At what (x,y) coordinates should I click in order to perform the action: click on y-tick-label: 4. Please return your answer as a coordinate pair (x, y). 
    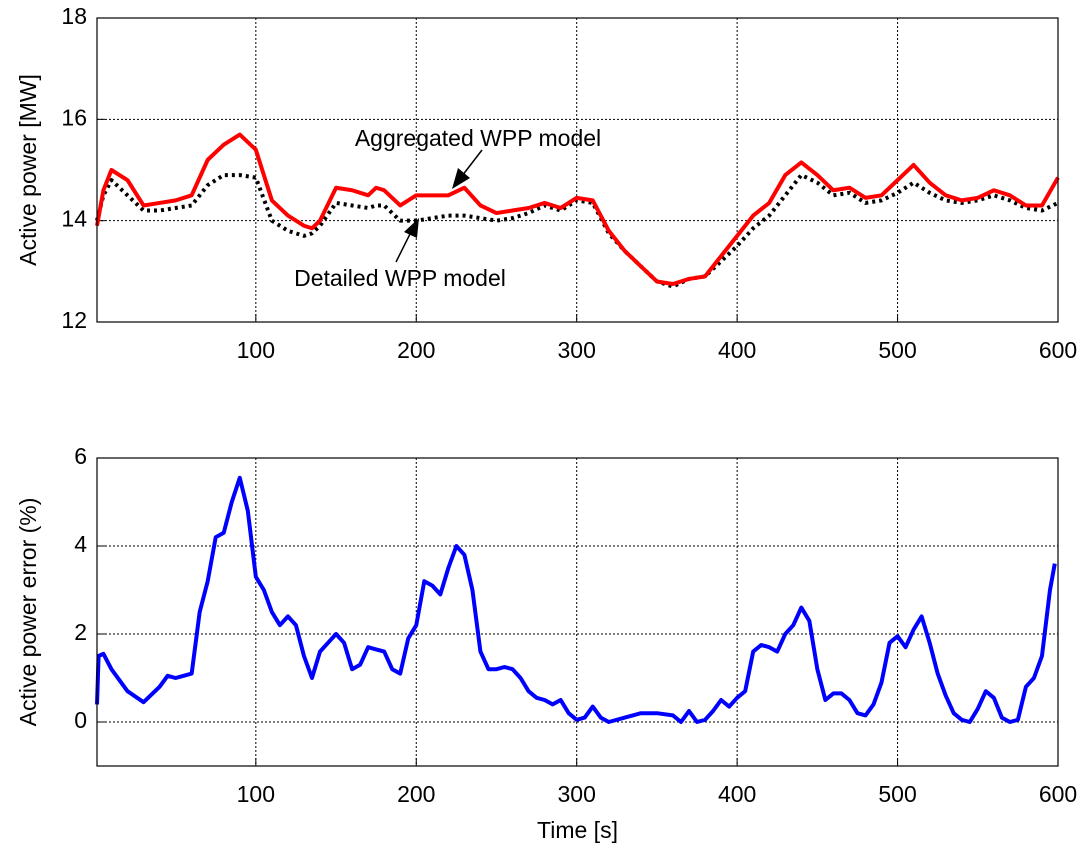
    Looking at the image, I should click on (80, 544).